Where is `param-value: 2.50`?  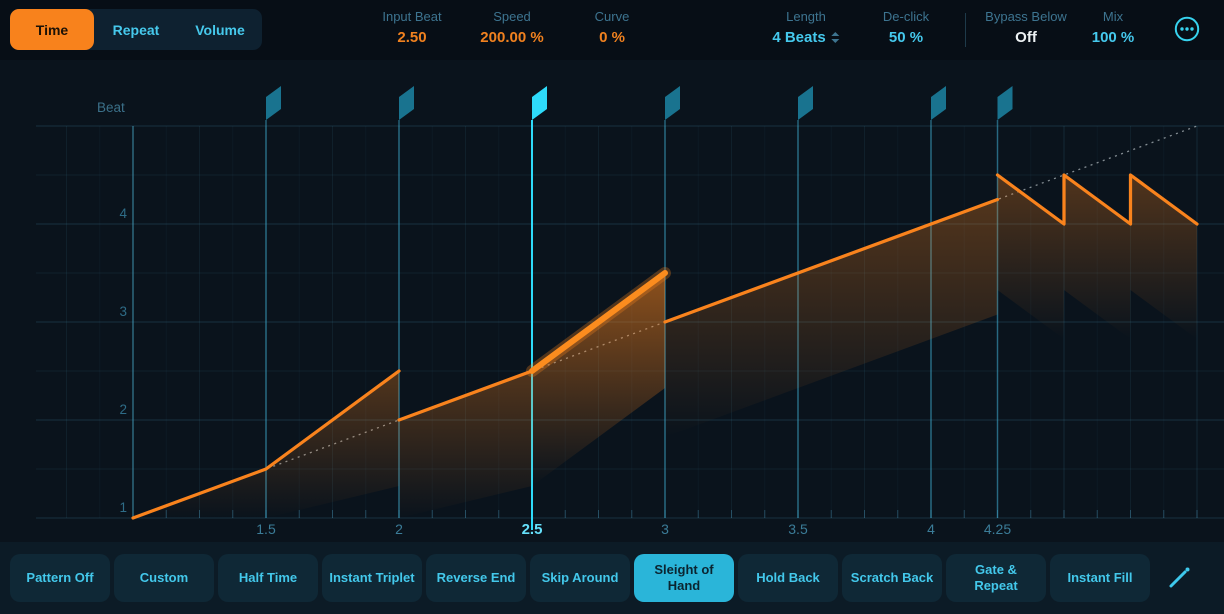
param-value: 2.50 is located at coordinates (411, 37).